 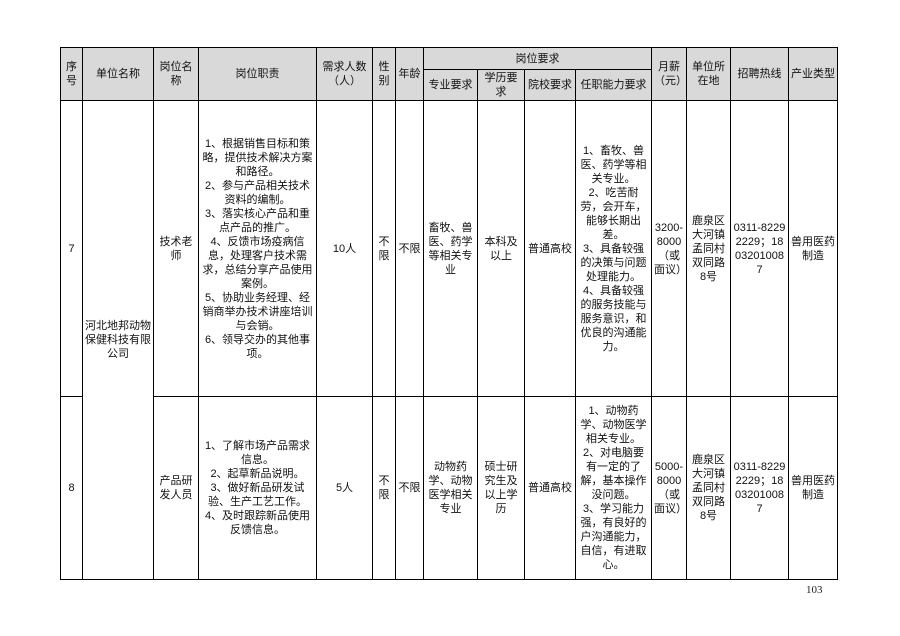 I want to click on header-school: 院校要求, so click(x=550, y=85).